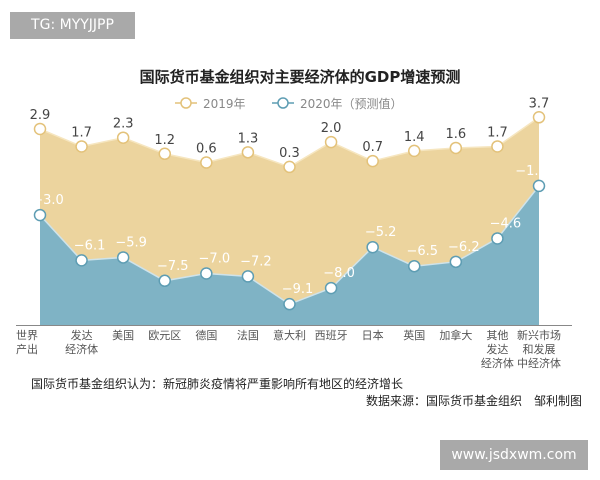 Image resolution: width=600 pixels, height=480 pixels. Describe the element at coordinates (256, 261) in the screenshot. I see `data-label-2020: −7.2` at that location.